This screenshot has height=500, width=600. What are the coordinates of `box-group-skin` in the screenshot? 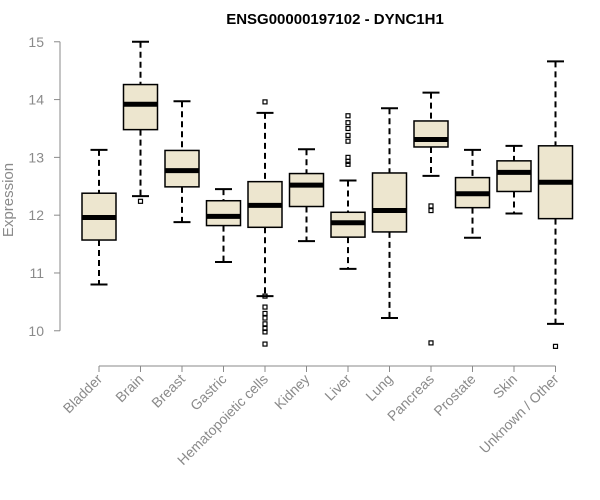 It's located at (514, 179).